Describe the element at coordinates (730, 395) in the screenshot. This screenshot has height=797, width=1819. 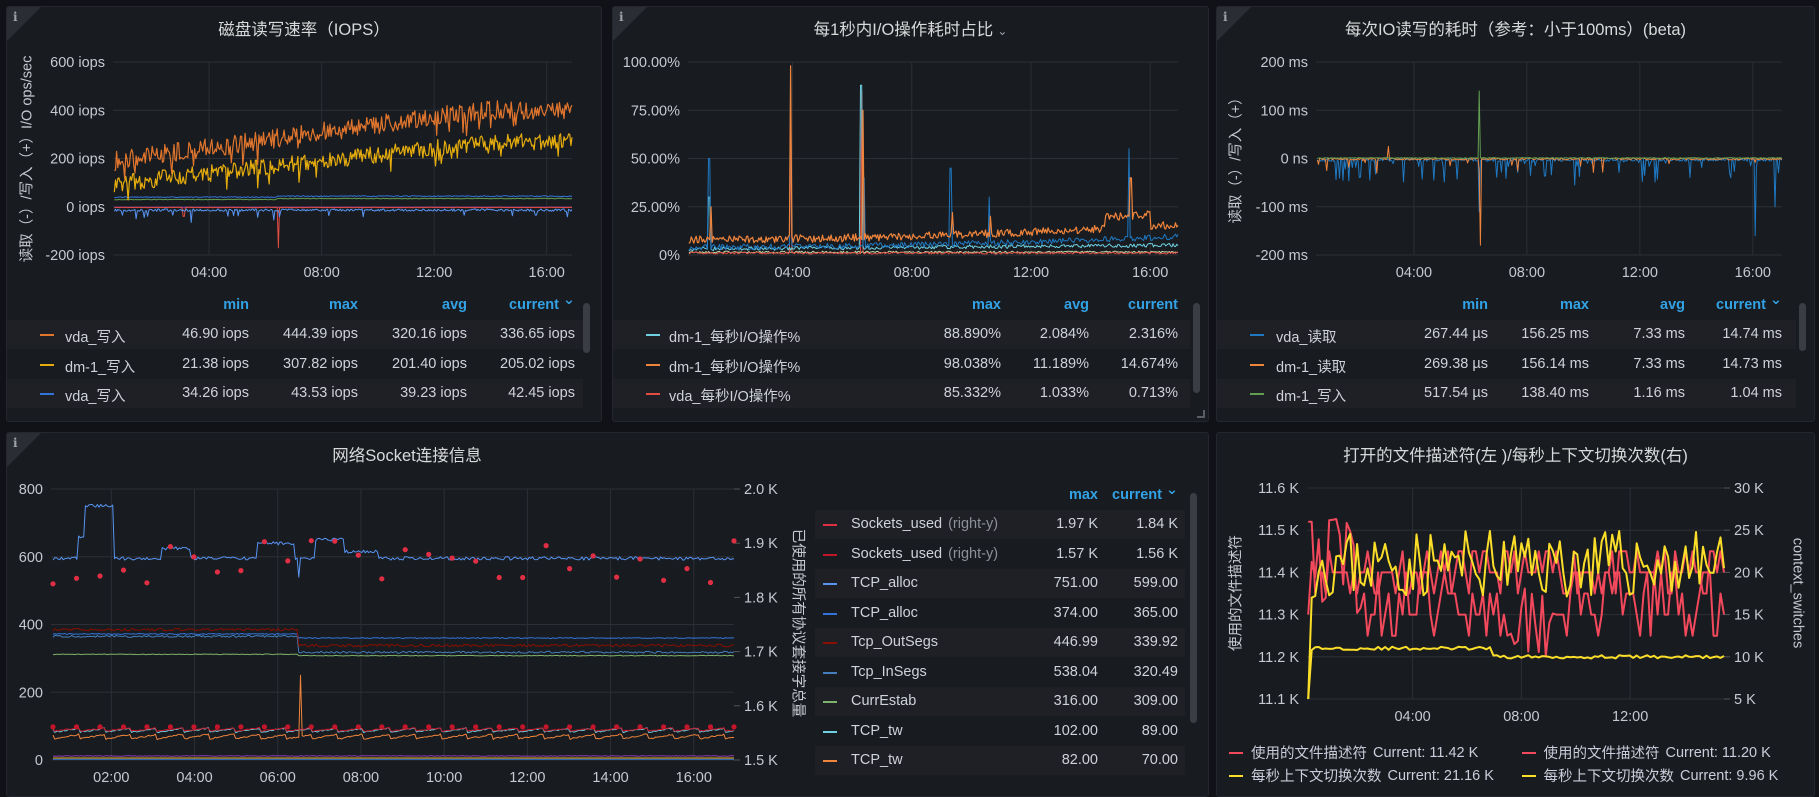
I see `series-name: vda_每秒I/O操作%` at that location.